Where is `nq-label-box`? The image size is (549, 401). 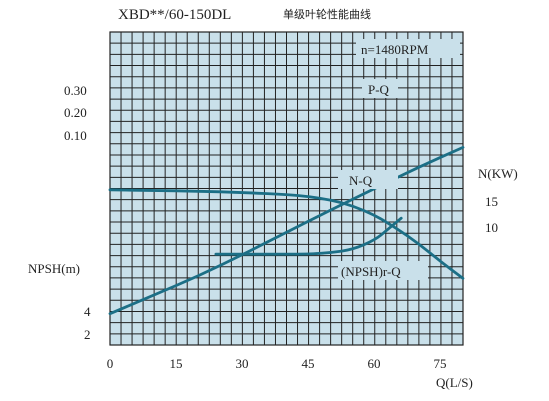 nq-label-box is located at coordinates (368, 179).